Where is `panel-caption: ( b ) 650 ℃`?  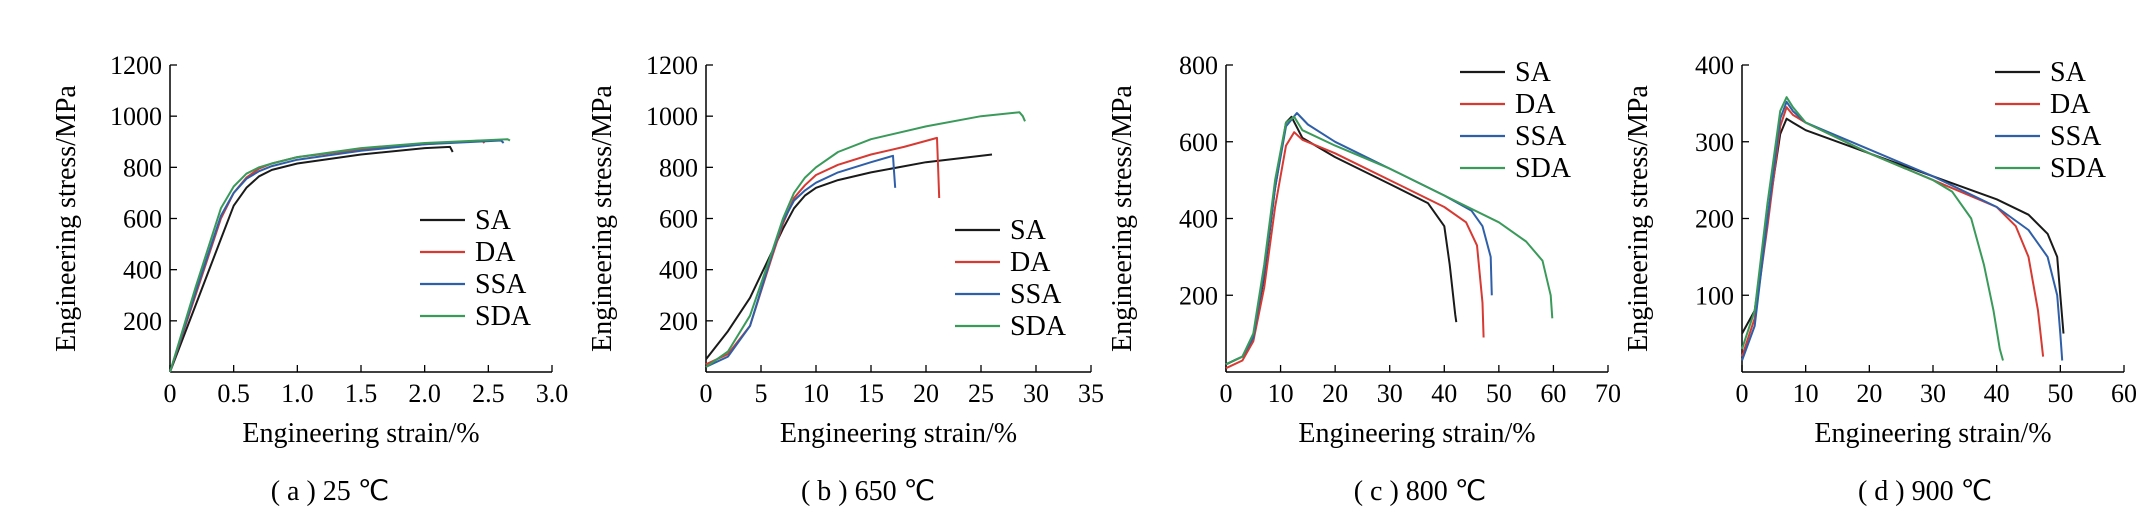 panel-caption: ( b ) 650 ℃ is located at coordinates (868, 491).